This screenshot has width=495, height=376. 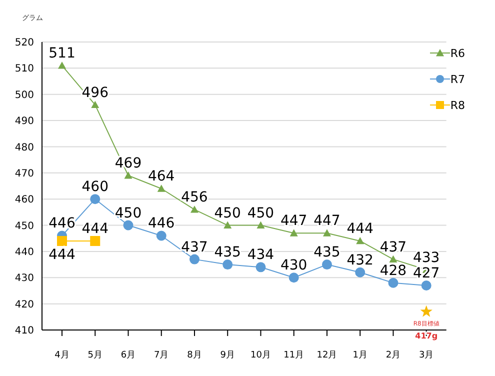 I want to click on y-tick-label: 480, so click(x=24, y=148).